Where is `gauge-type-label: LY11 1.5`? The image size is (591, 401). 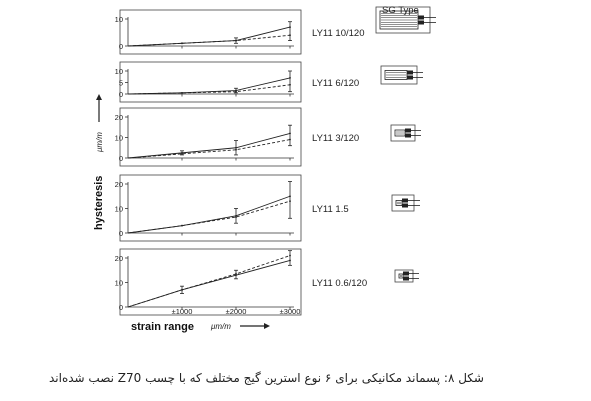 gauge-type-label: LY11 1.5 is located at coordinates (330, 209).